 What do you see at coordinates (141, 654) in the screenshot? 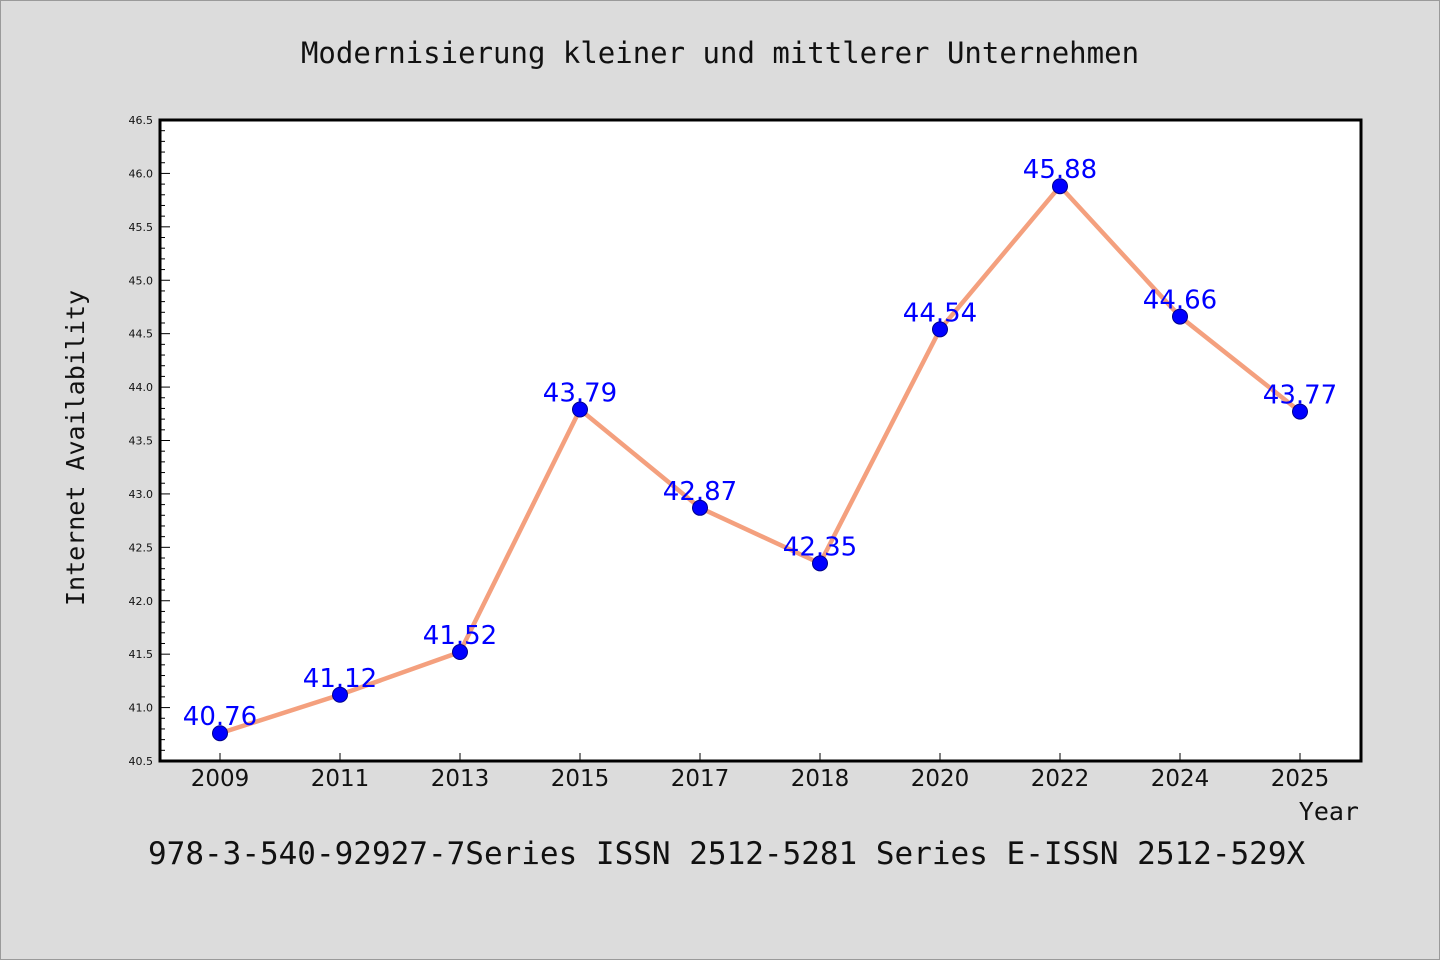
I see `y-tick-label: 41.5` at bounding box center [141, 654].